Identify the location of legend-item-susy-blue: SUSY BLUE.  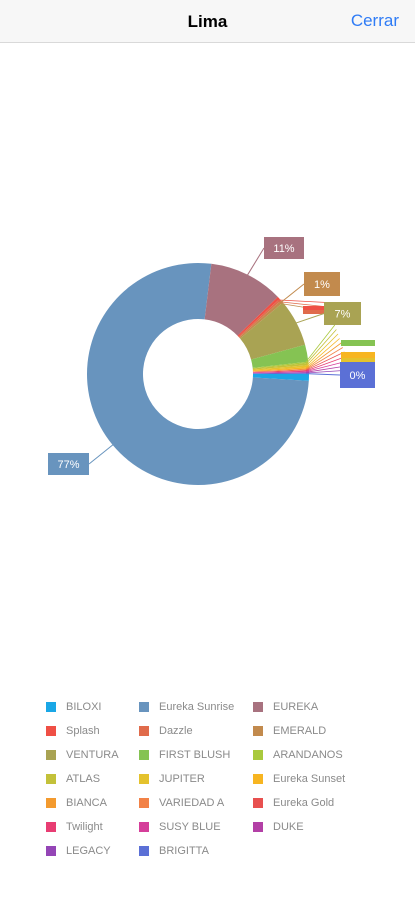
(196, 827).